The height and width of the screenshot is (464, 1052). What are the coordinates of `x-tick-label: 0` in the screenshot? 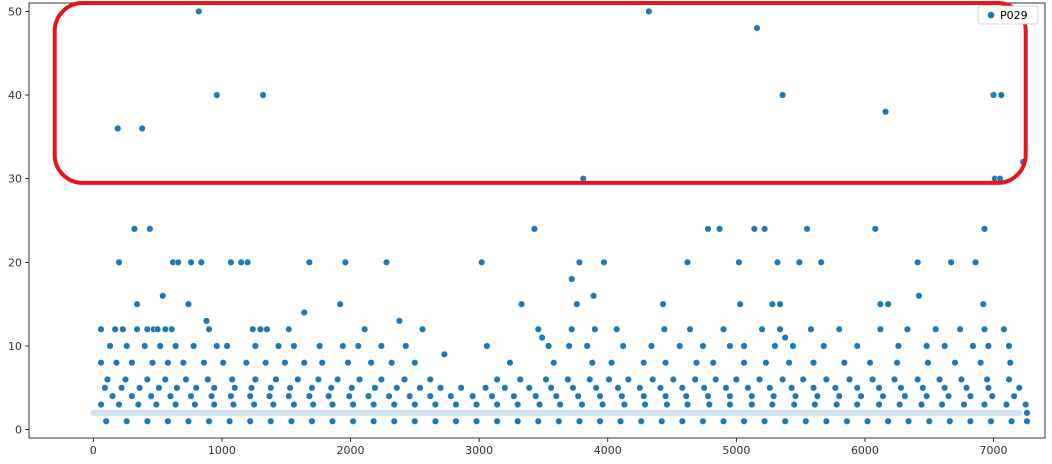 It's located at (93, 450).